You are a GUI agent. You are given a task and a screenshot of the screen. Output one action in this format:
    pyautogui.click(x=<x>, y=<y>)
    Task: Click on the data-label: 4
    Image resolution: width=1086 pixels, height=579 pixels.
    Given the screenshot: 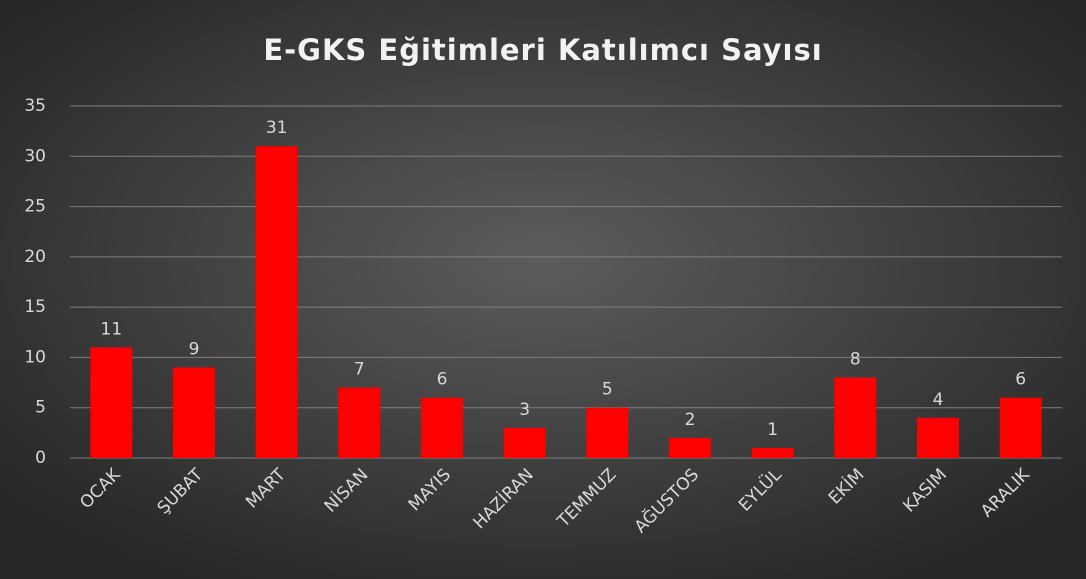 What is the action you would take?
    pyautogui.click(x=938, y=400)
    